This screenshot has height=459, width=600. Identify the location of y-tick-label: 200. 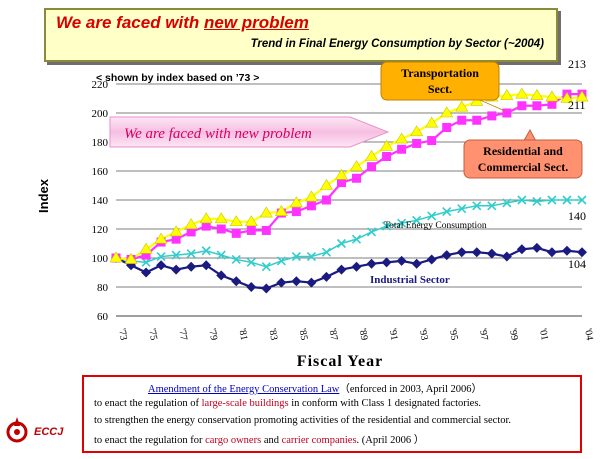
(100, 114).